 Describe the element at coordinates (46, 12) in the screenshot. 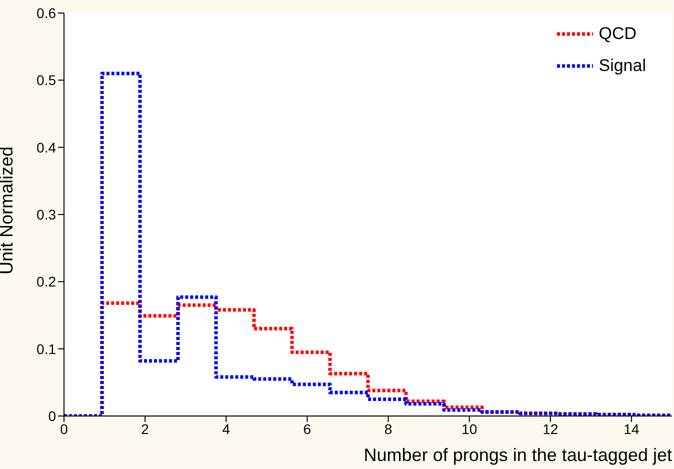

I see `y-tick-label: 0.6` at that location.